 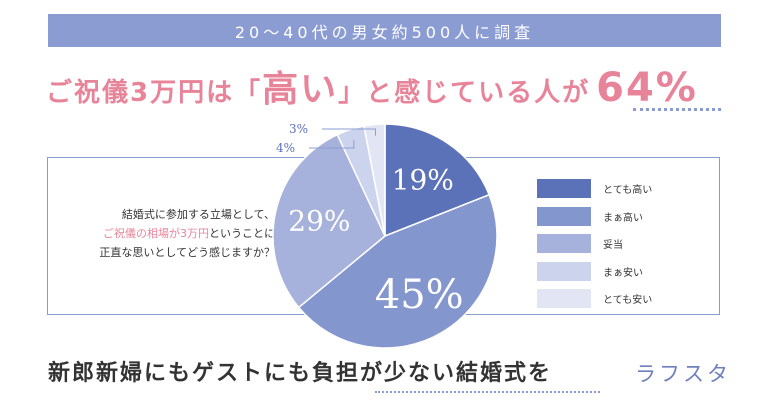 I want to click on legend-item: まぁ安い, so click(x=594, y=272).